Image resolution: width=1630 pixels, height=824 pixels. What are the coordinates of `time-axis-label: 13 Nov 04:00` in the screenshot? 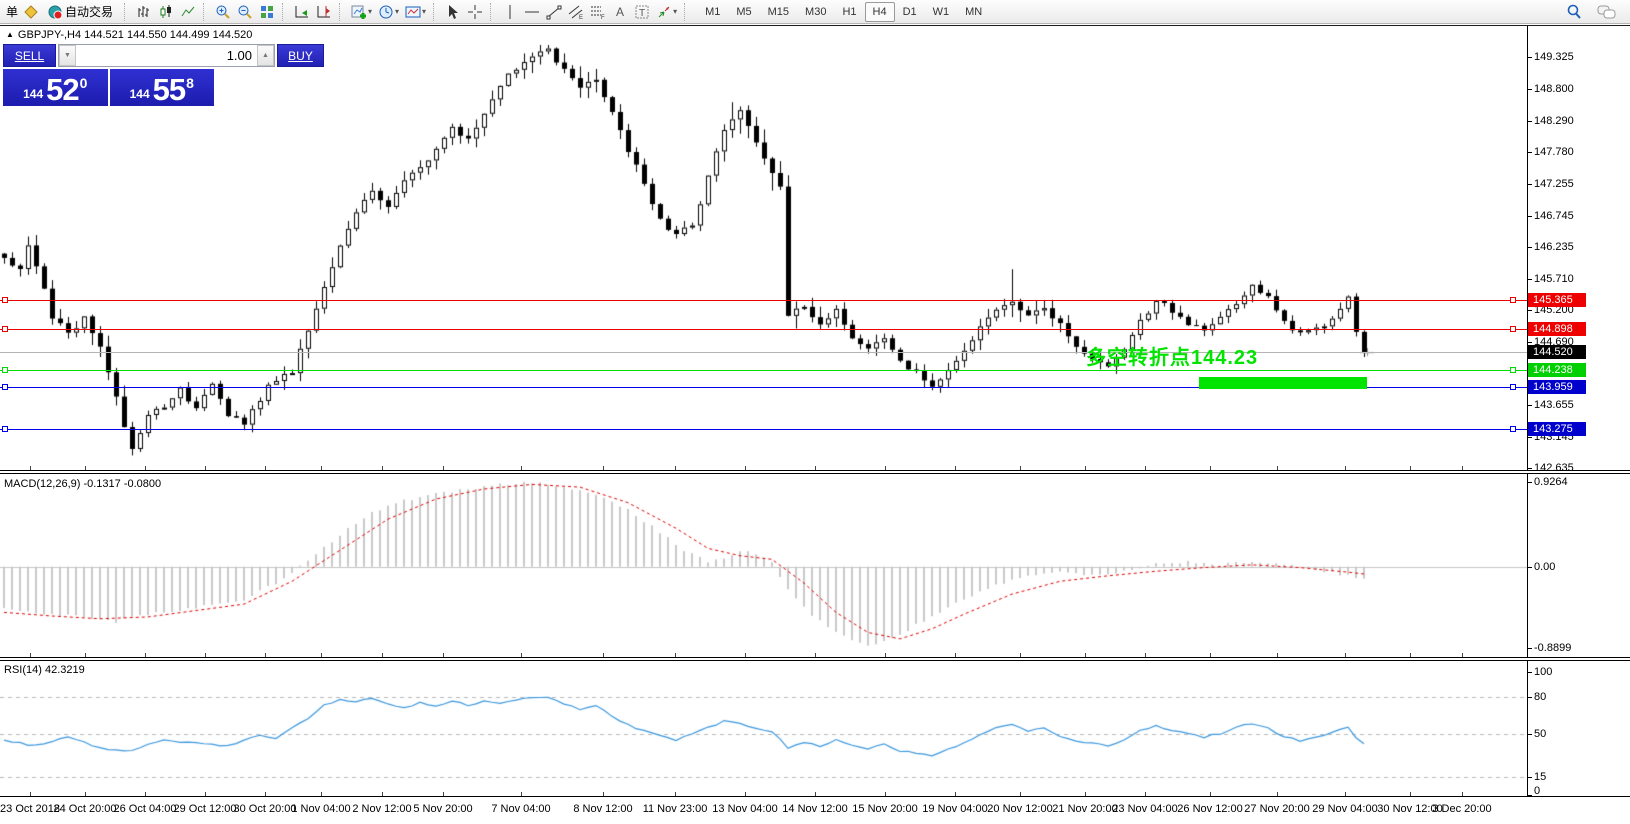 It's located at (745, 809).